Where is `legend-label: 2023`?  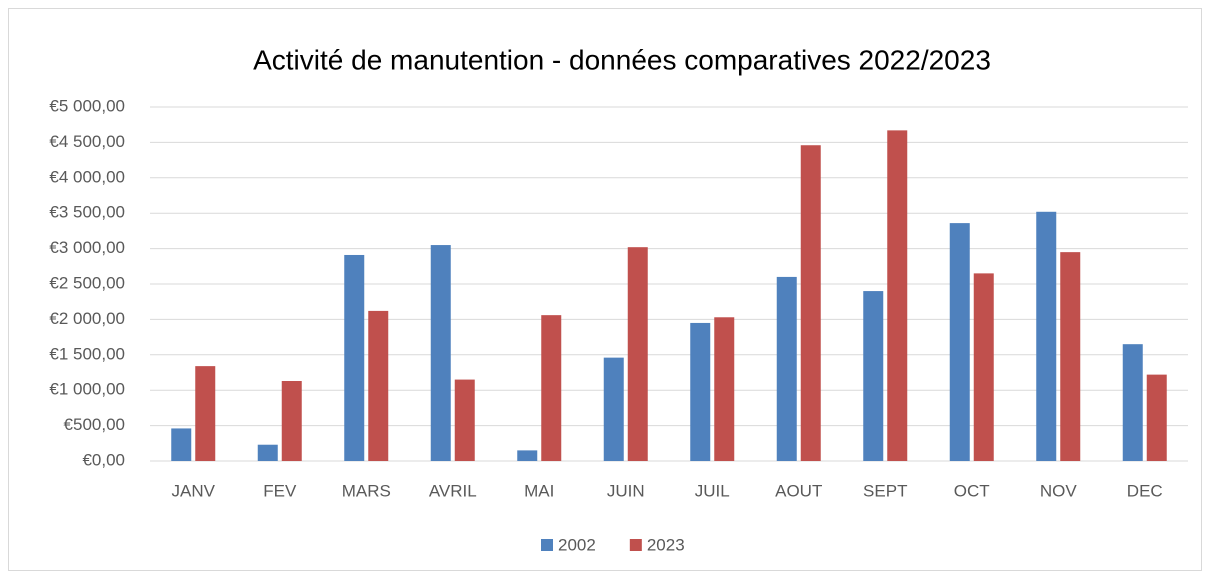 legend-label: 2023 is located at coordinates (666, 544).